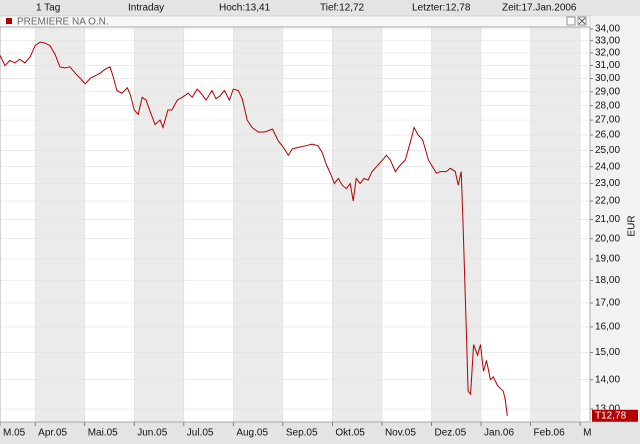  What do you see at coordinates (607, 327) in the screenshot?
I see `y-tick-label: 16,00` at bounding box center [607, 327].